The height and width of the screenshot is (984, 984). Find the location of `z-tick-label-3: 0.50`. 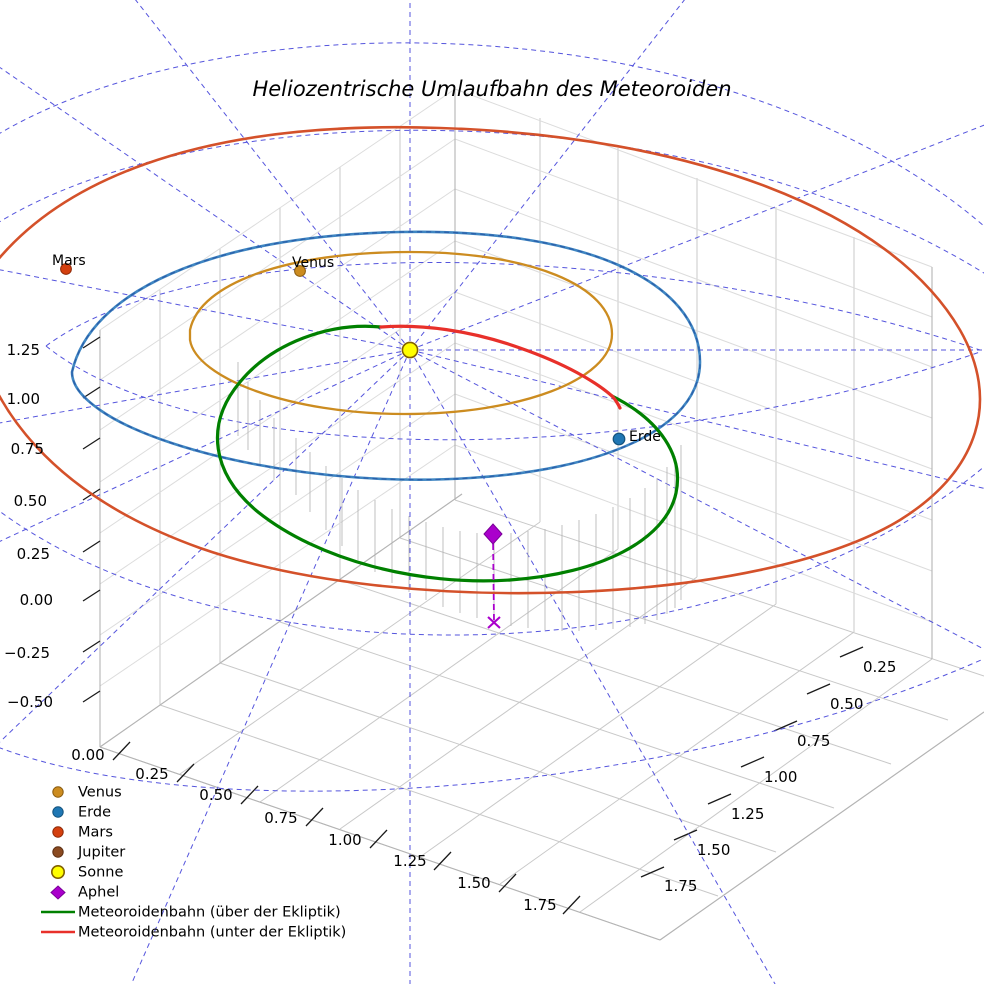

z-tick-label-3: 0.50 is located at coordinates (30, 501).